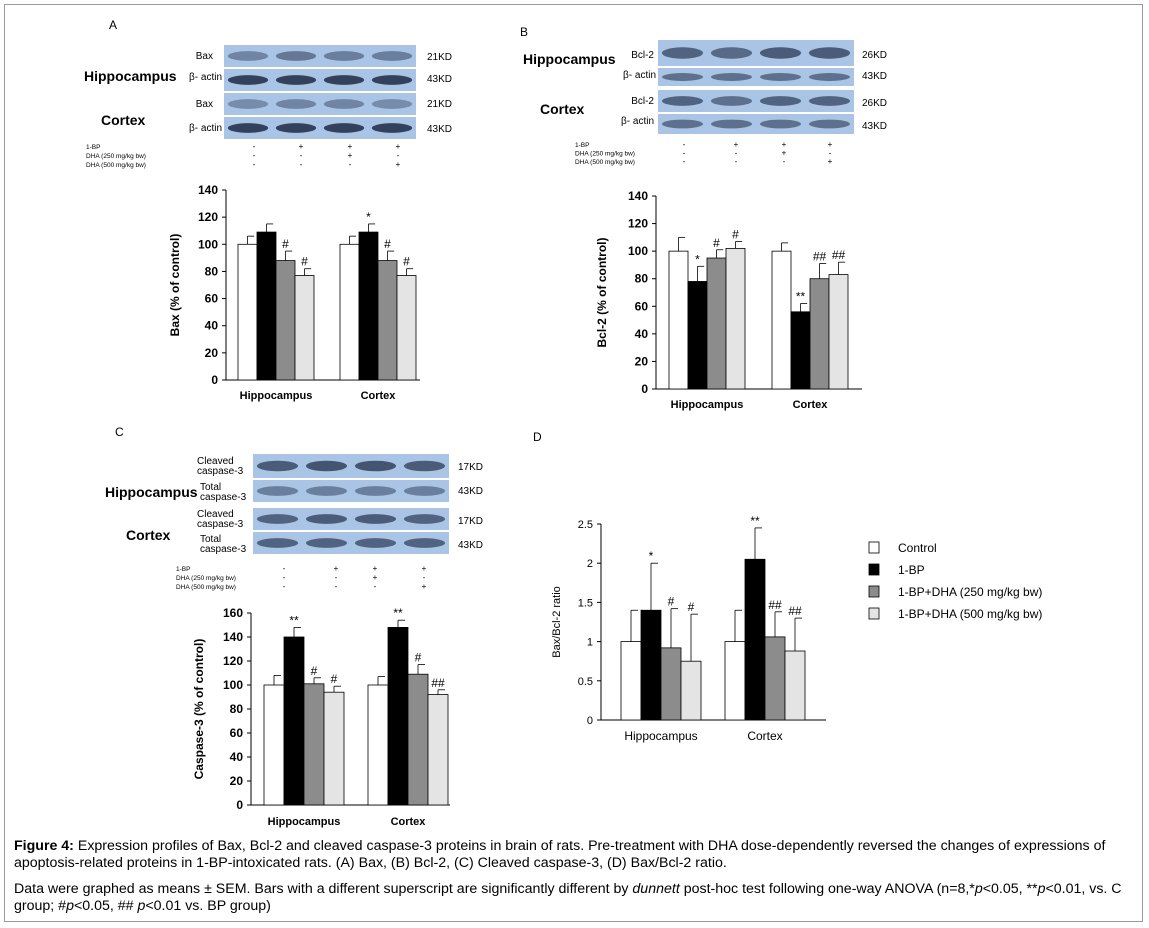  I want to click on western-blot-c: Hippocampus Cortex 17KD 43KD 17KD 43KD, so click(294, 506).